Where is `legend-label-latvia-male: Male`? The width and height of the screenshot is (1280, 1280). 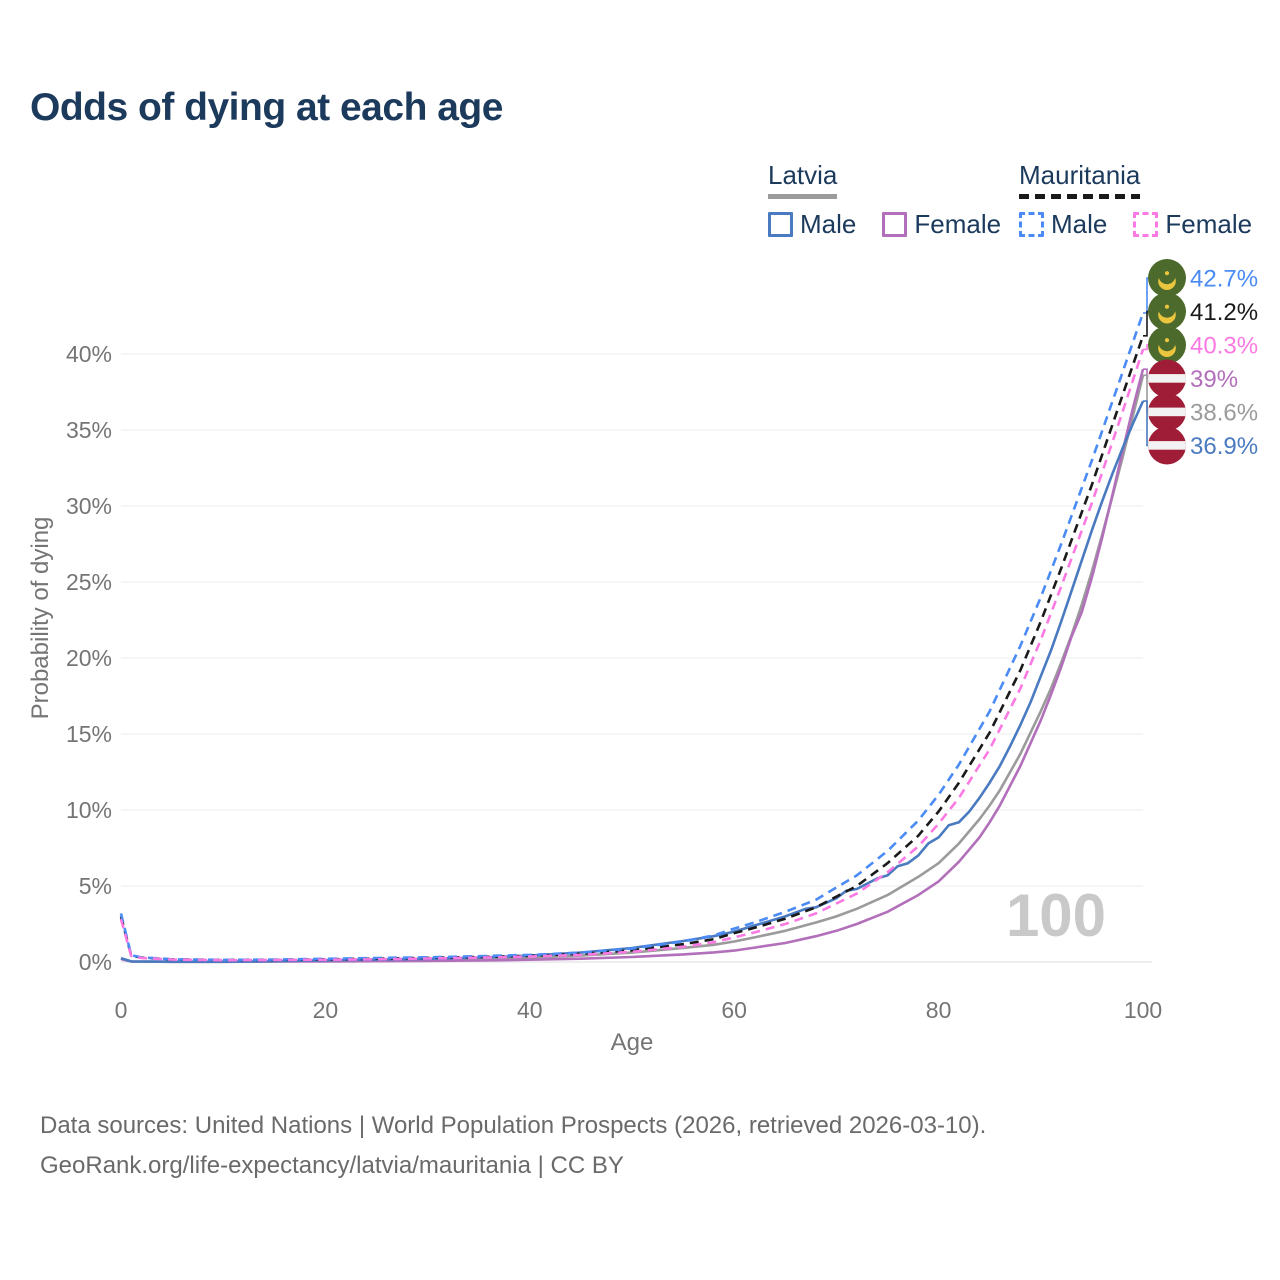
legend-label-latvia-male: Male is located at coordinates (828, 224).